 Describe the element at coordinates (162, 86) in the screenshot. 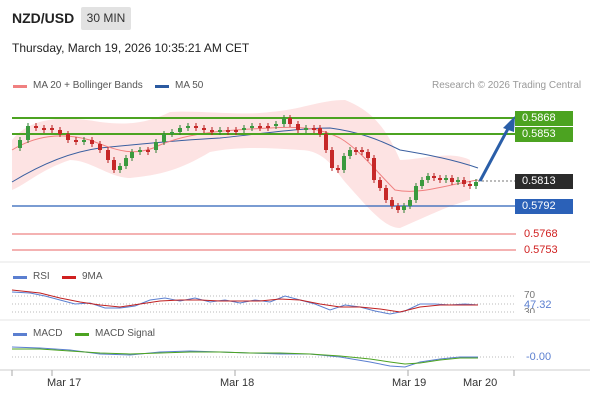

I see `ma50-swatch` at that location.